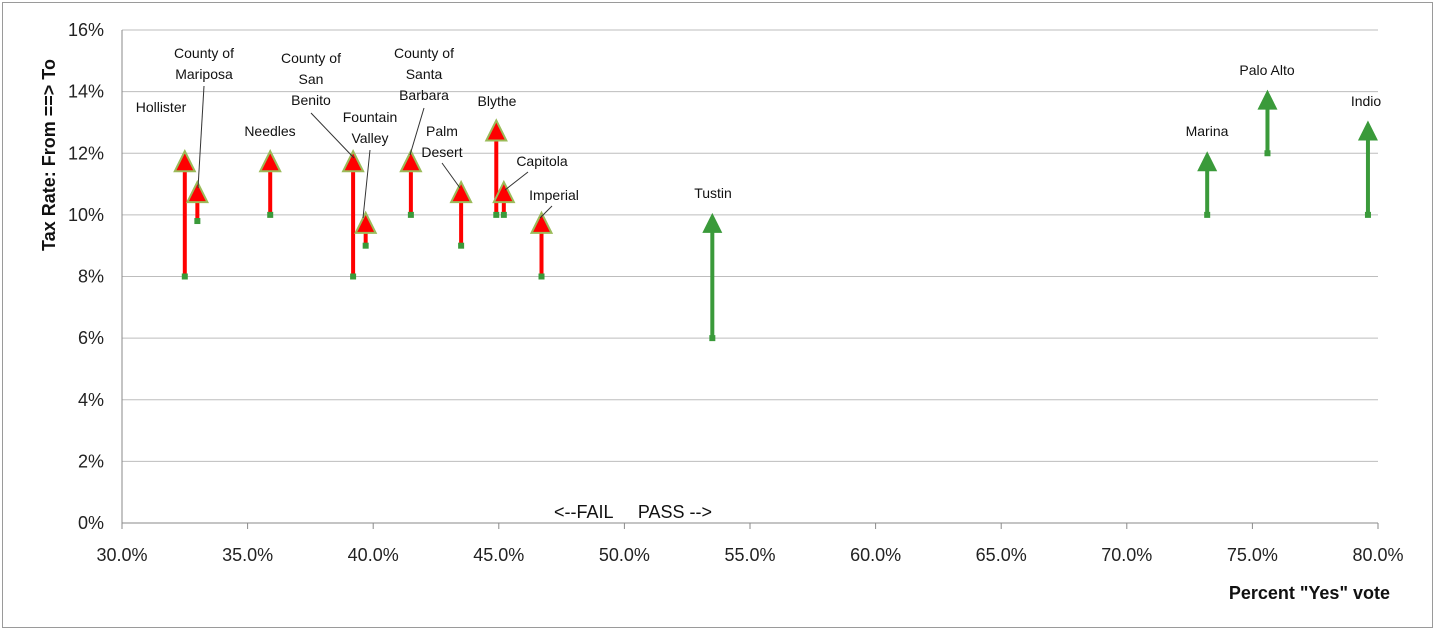 This screenshot has width=1439, height=633. What do you see at coordinates (370, 127) in the screenshot?
I see `label-fountain-valley: Fountain Valley` at bounding box center [370, 127].